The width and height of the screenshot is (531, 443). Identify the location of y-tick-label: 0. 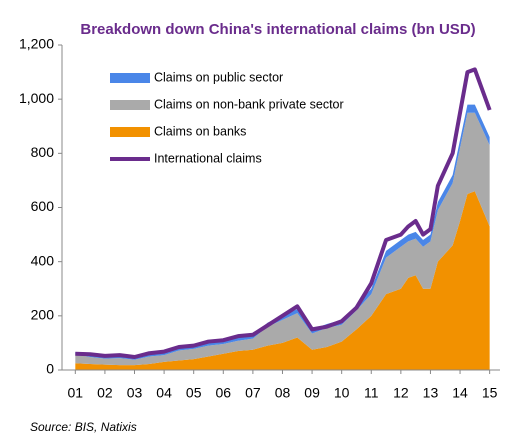
(50, 369).